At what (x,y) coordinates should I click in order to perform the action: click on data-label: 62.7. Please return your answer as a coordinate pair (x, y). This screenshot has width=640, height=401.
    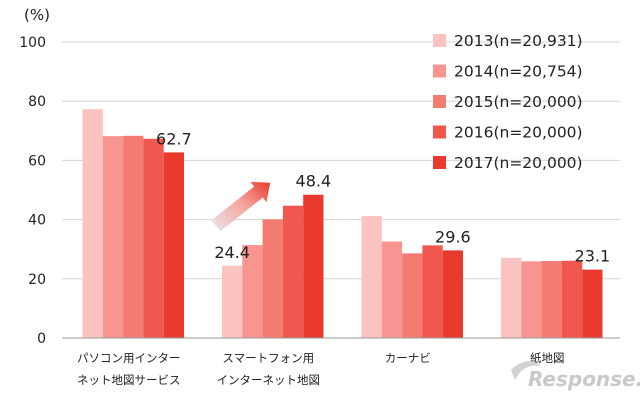
    Looking at the image, I should click on (174, 138).